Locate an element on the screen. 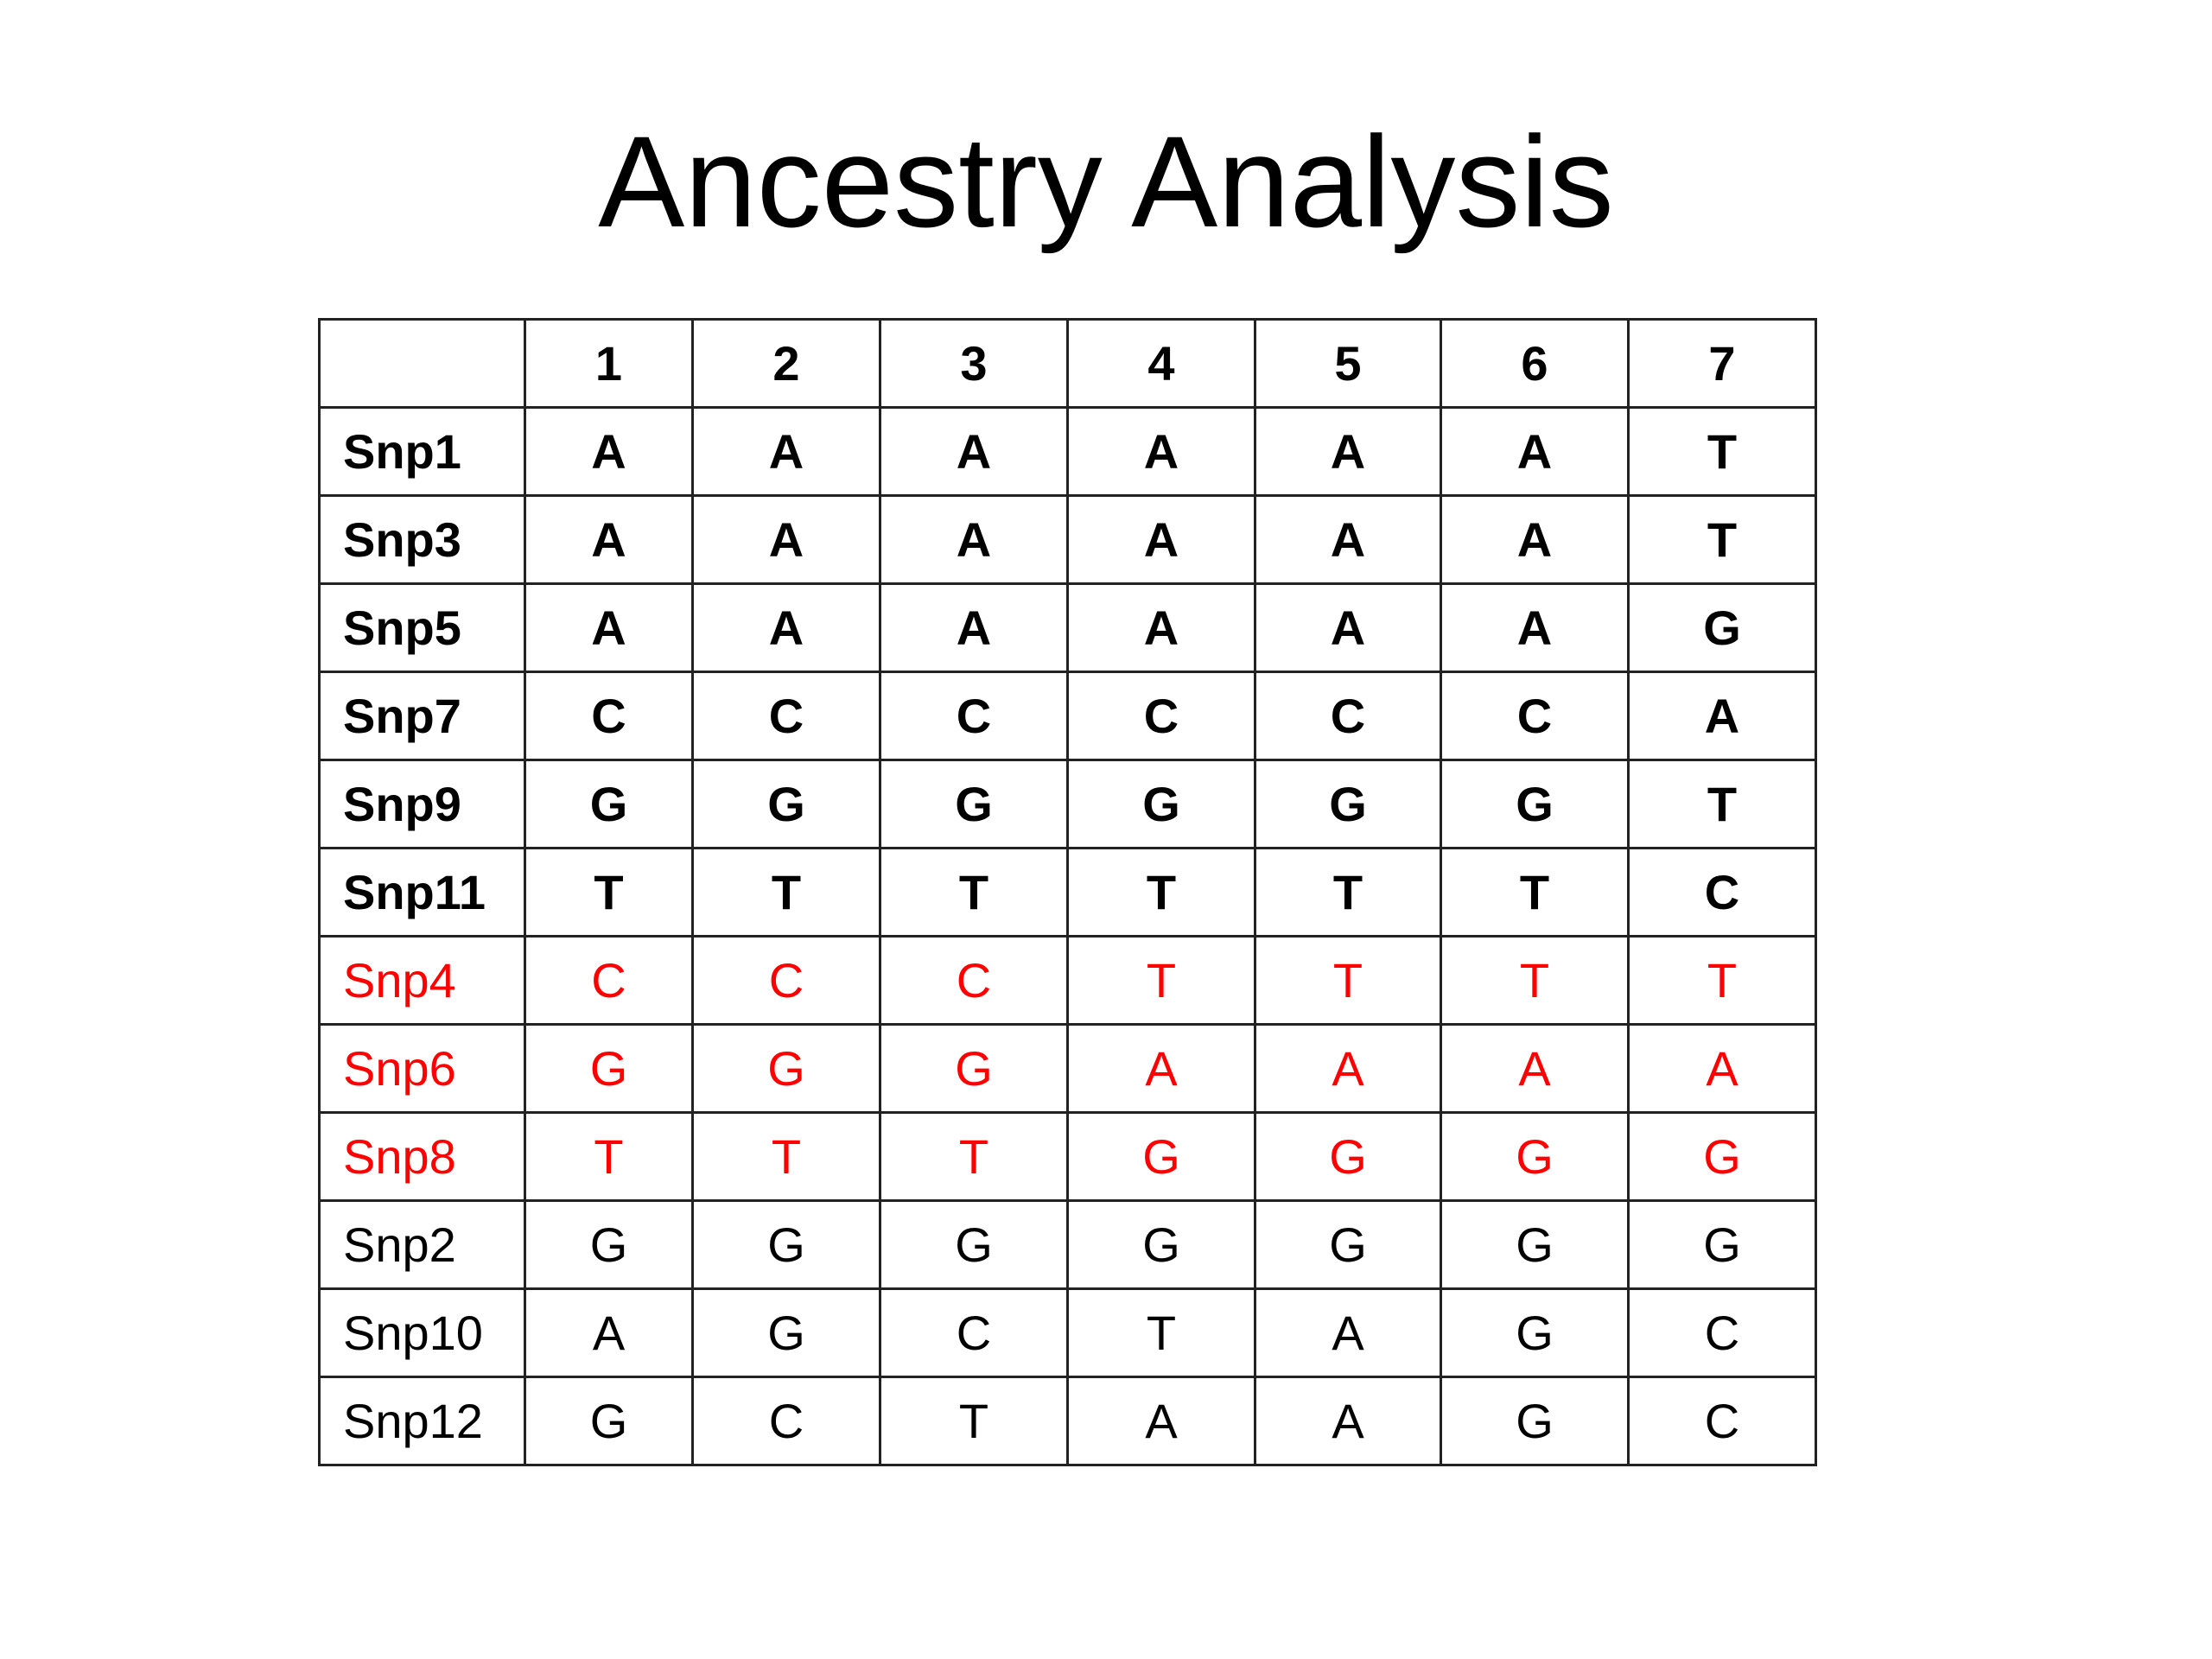 The image size is (2212, 1659). table-row: Snp4 C C C T T T T is located at coordinates (1067, 980).